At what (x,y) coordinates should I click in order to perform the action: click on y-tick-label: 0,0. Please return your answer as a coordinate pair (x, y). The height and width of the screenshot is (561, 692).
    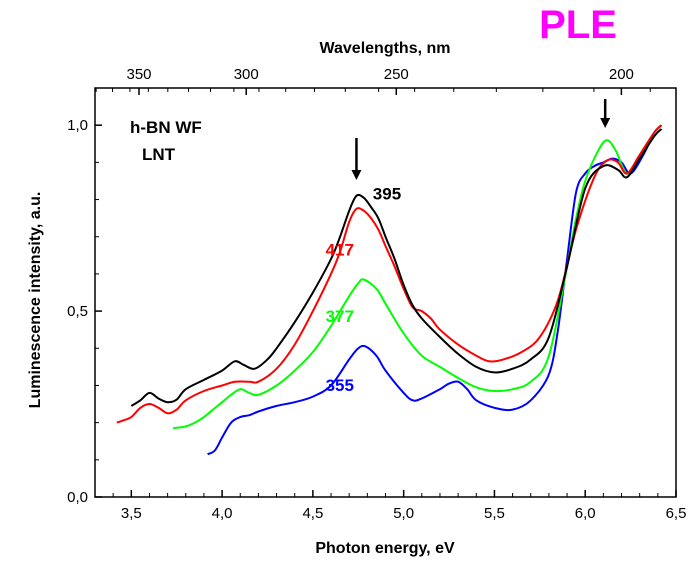
    Looking at the image, I should click on (77, 497).